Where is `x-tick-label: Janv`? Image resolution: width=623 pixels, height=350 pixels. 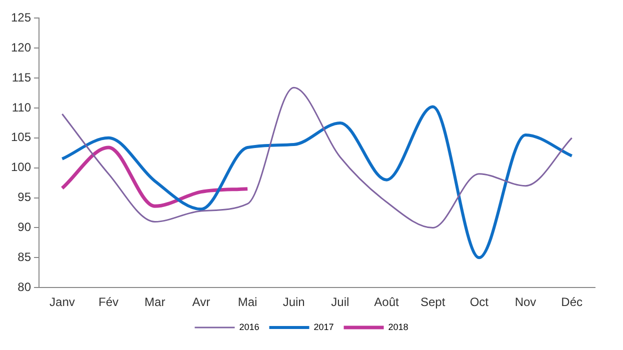
x-tick-label: Janv is located at coordinates (62, 302).